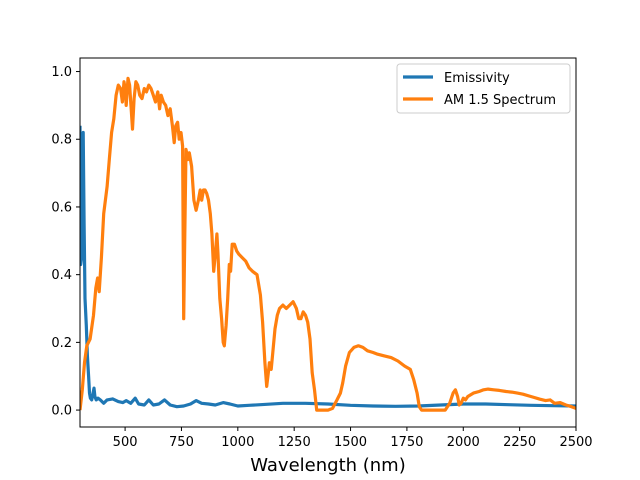 The image size is (640, 480). I want to click on x-axis-title: Wavelength (nm), so click(328, 465).